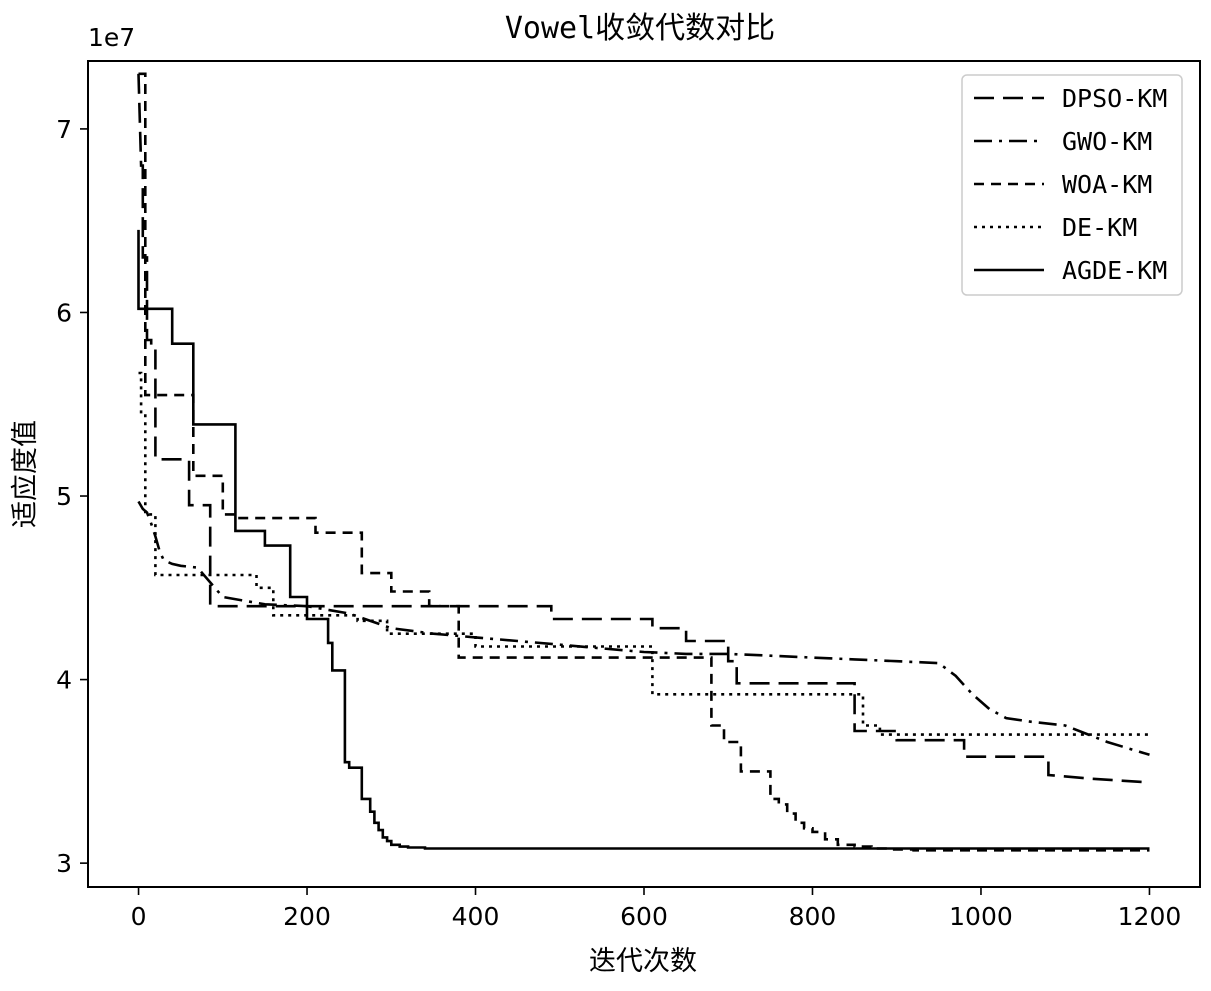  Describe the element at coordinates (139, 916) in the screenshot. I see `x-tick-label: 0` at that location.